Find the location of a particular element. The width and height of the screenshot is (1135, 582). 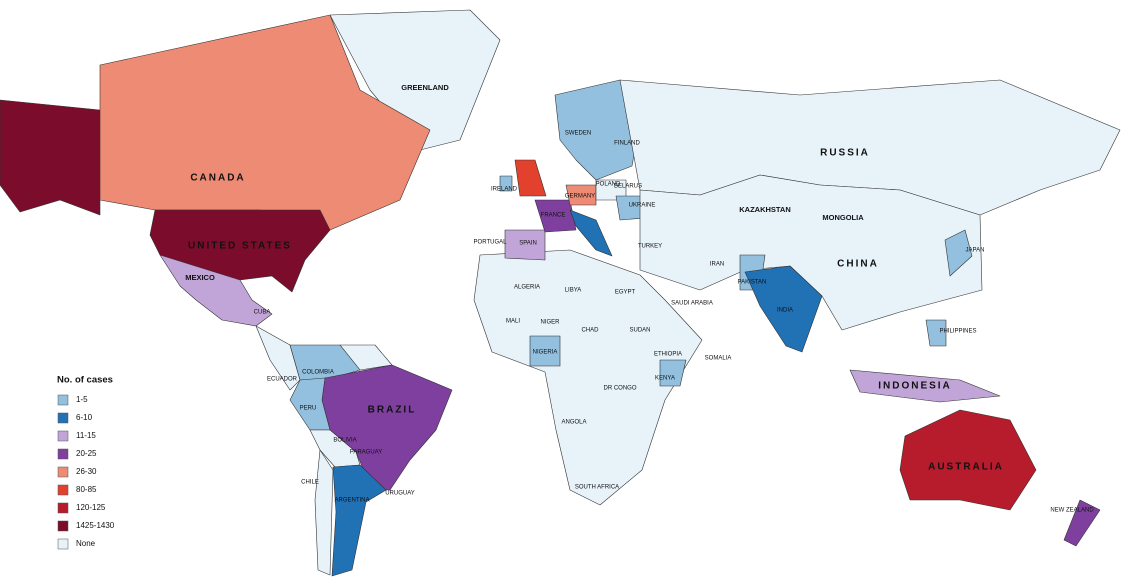

country-label: BOLIVIA is located at coordinates (344, 441).